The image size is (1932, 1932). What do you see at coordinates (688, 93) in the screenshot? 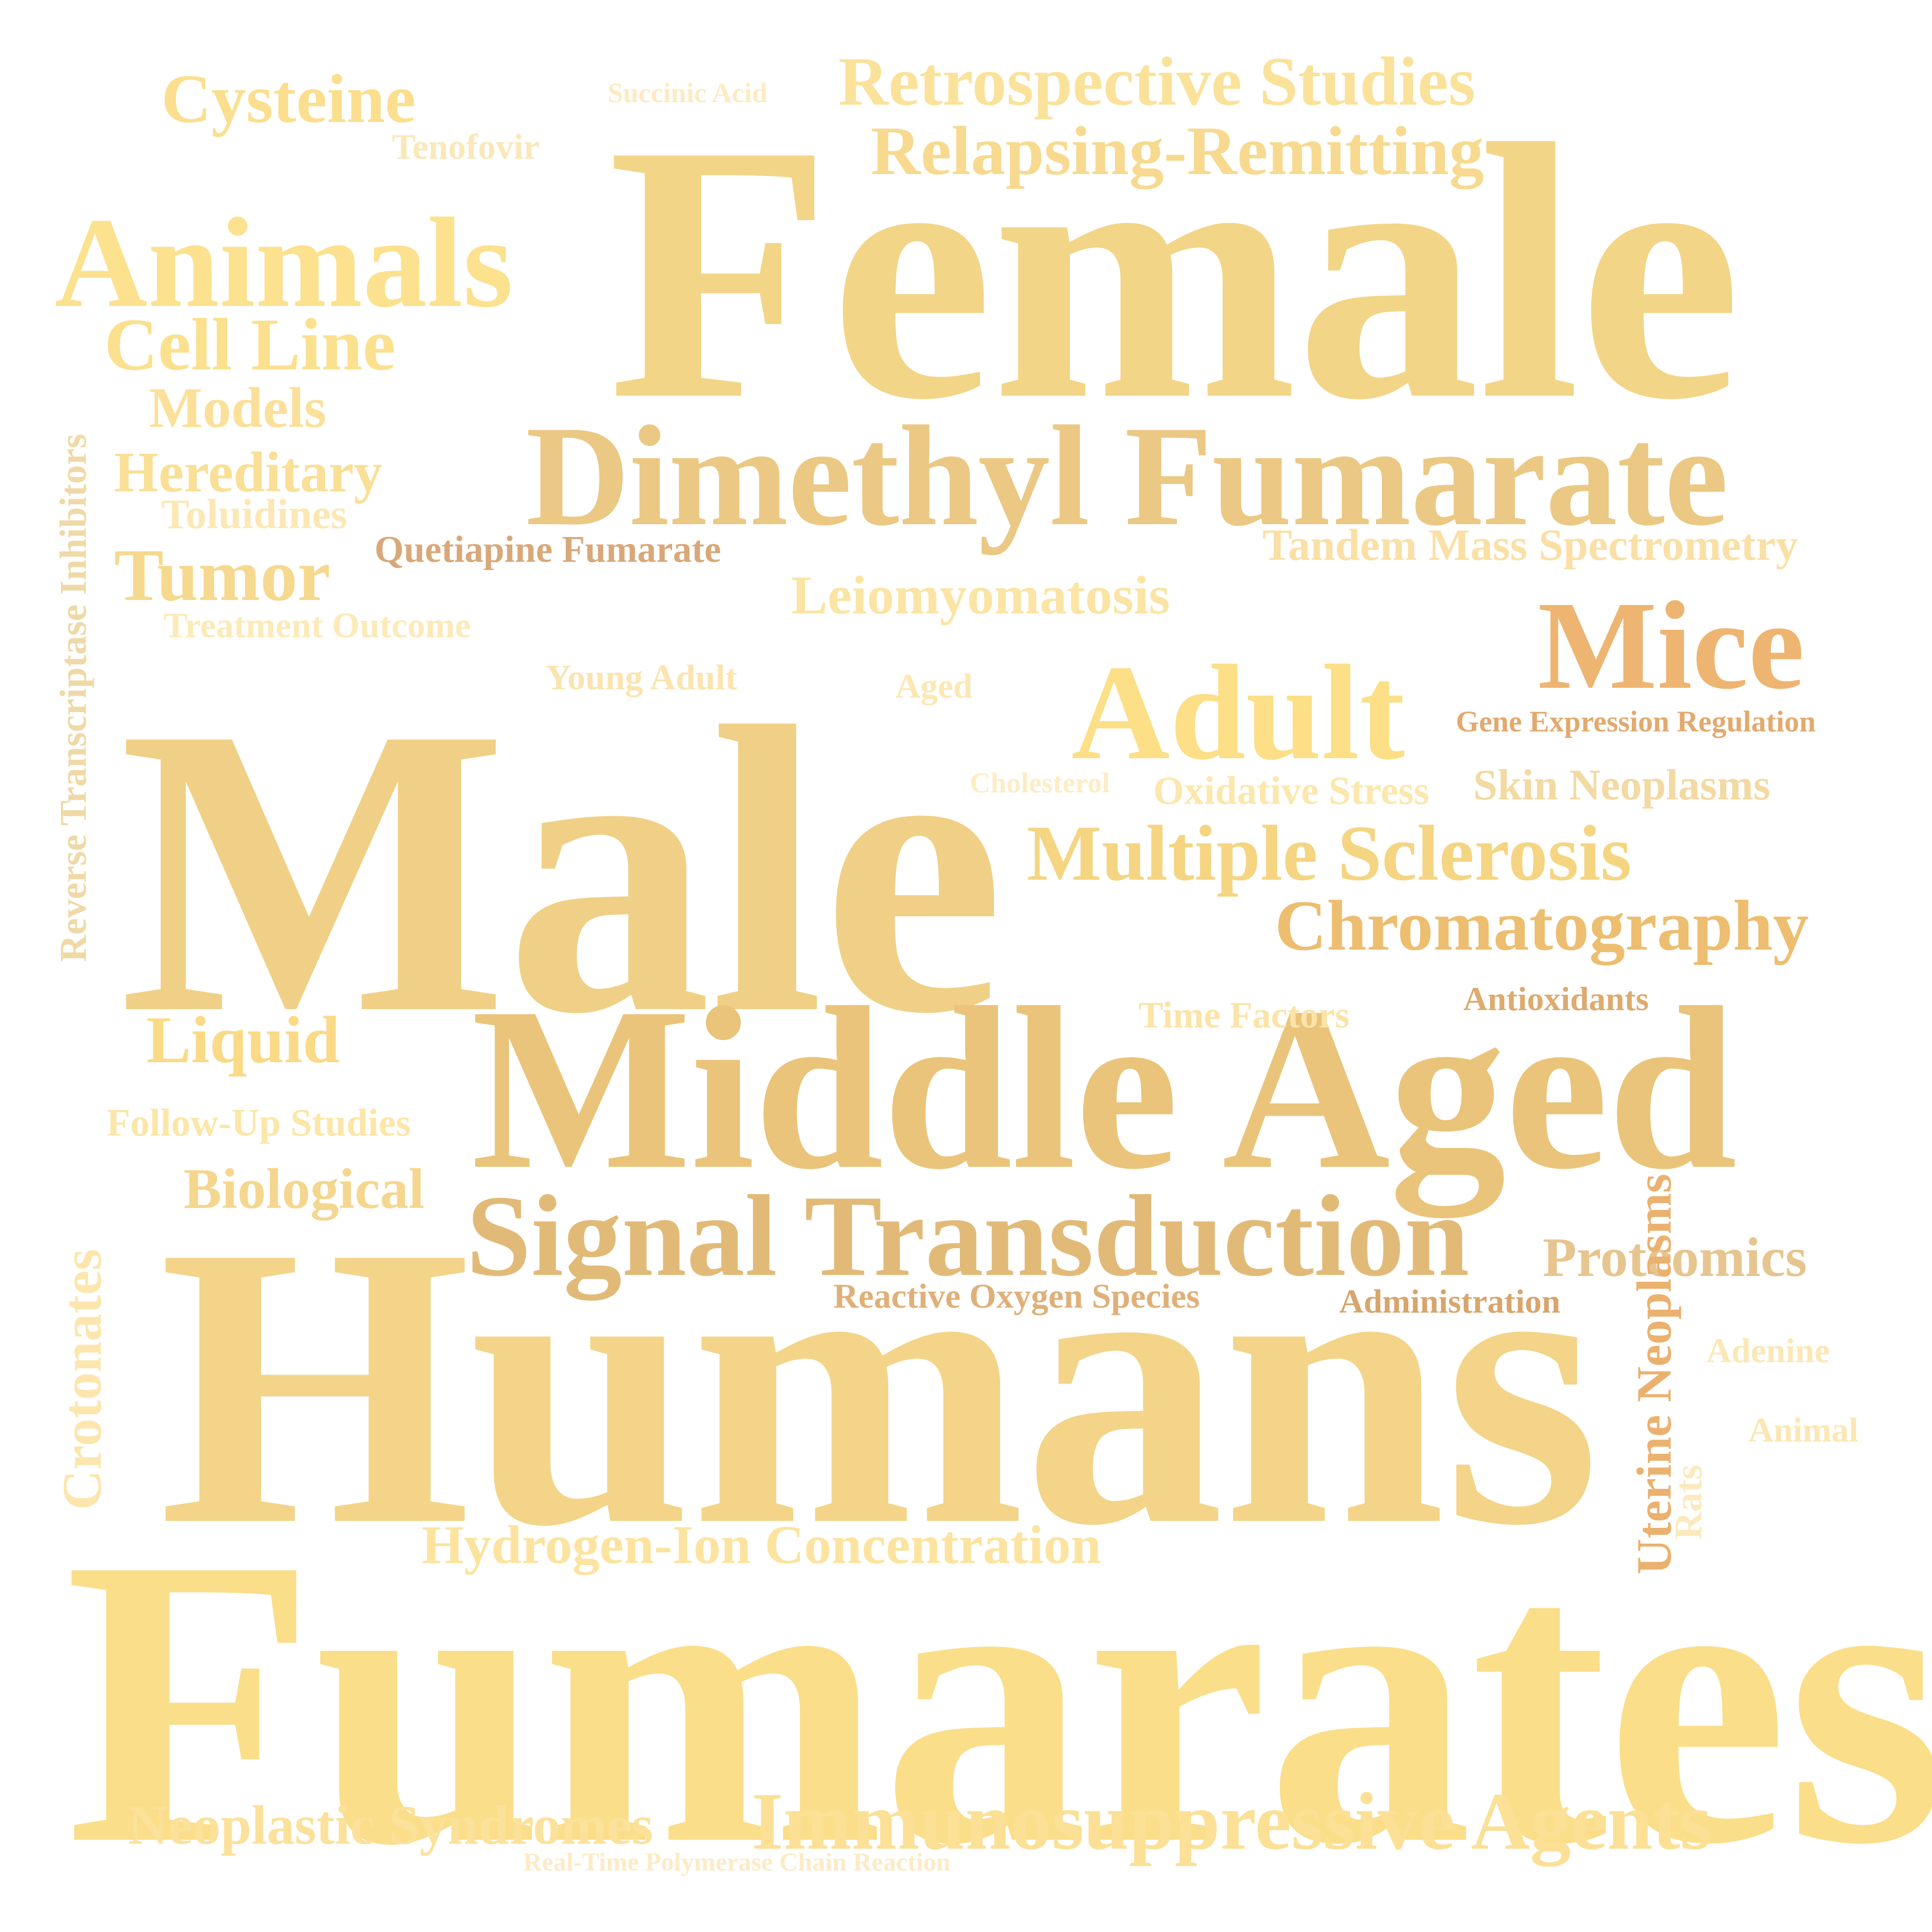
I see `word-succinic-acid: Succinic Acid` at bounding box center [688, 93].